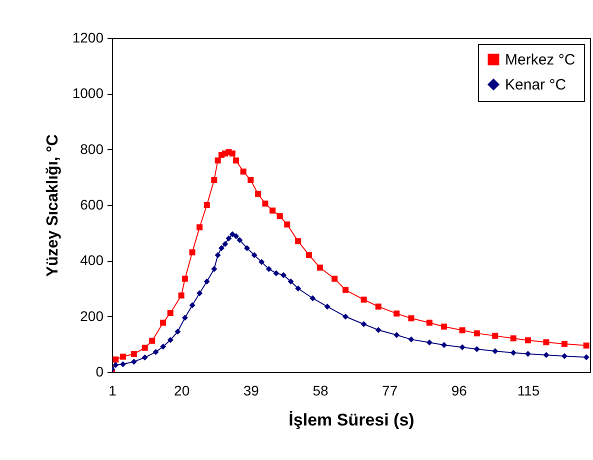 The width and height of the screenshot is (593, 460). What do you see at coordinates (390, 390) in the screenshot?
I see `x-tick-label: 77` at bounding box center [390, 390].